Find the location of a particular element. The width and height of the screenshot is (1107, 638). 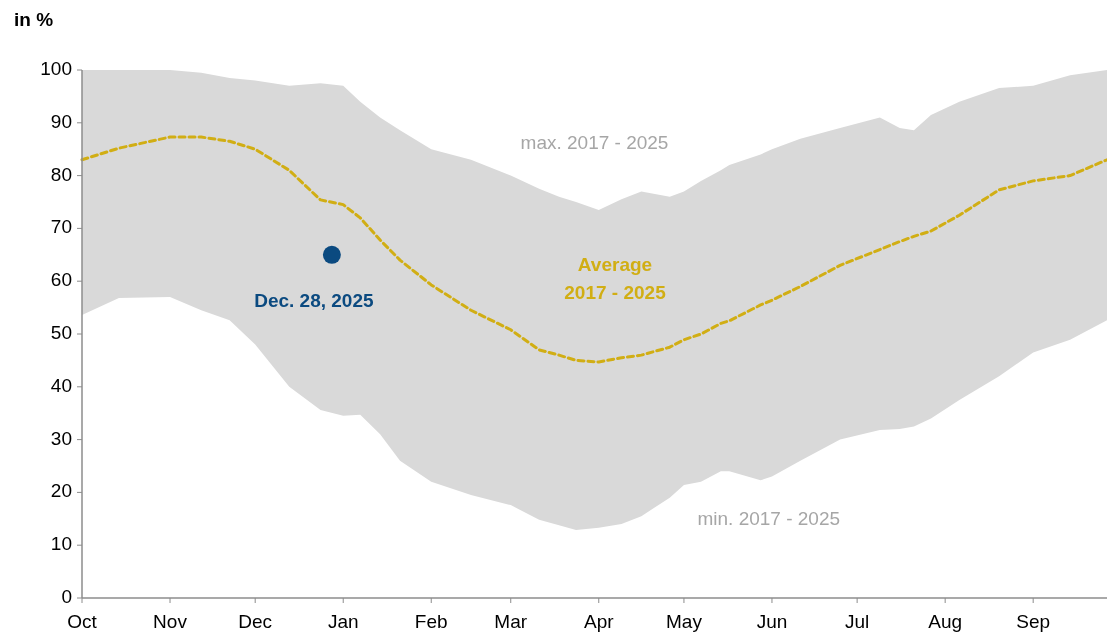

y-tick-label: 10 is located at coordinates (61, 544).